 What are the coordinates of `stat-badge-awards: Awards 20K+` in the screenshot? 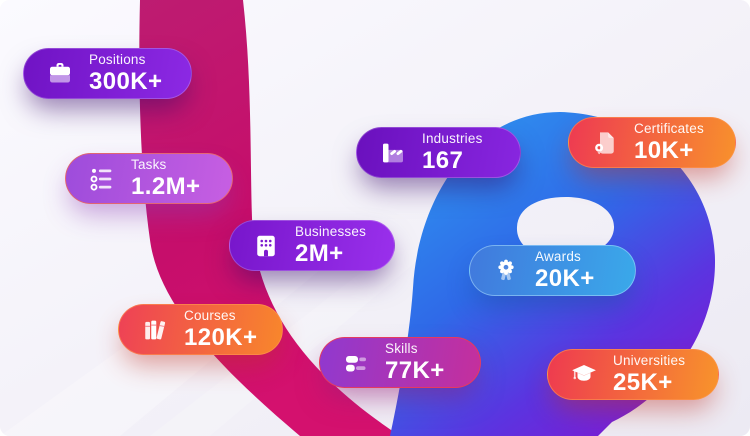 It's located at (552, 270).